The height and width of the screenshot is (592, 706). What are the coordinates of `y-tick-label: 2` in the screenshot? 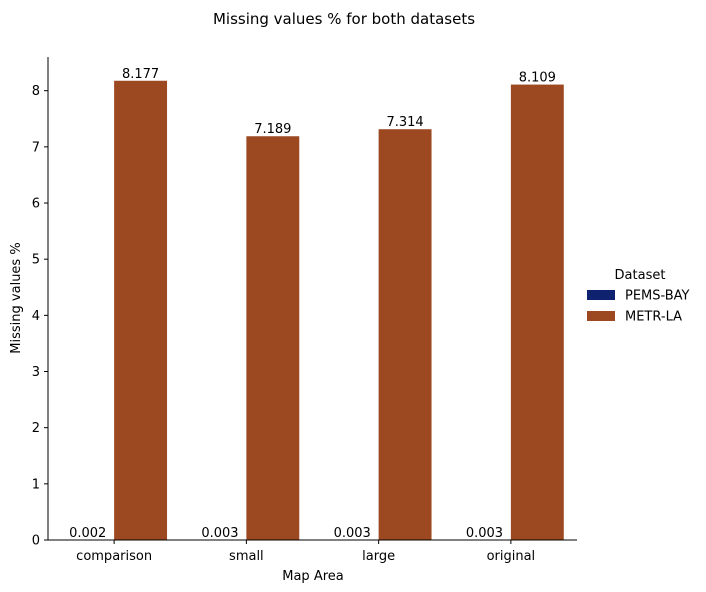 It's located at (36, 428).